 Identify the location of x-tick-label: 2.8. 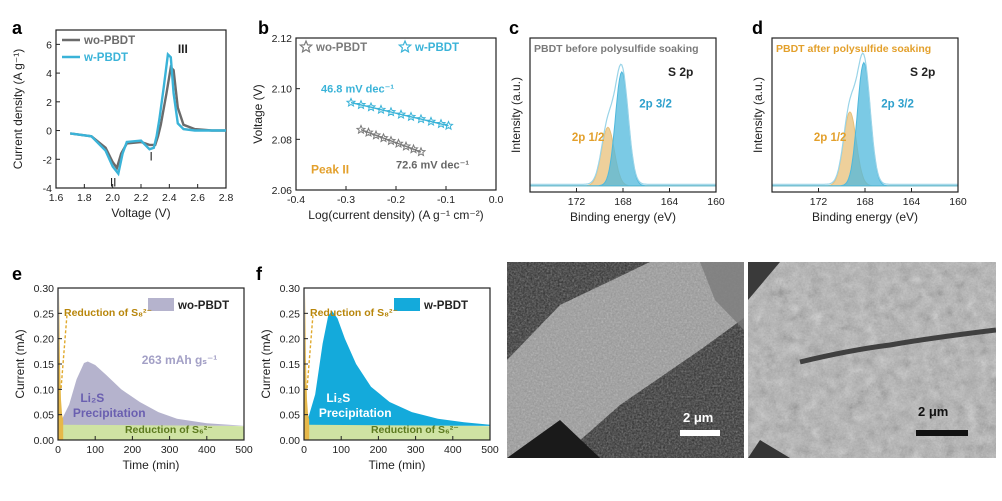
(226, 198).